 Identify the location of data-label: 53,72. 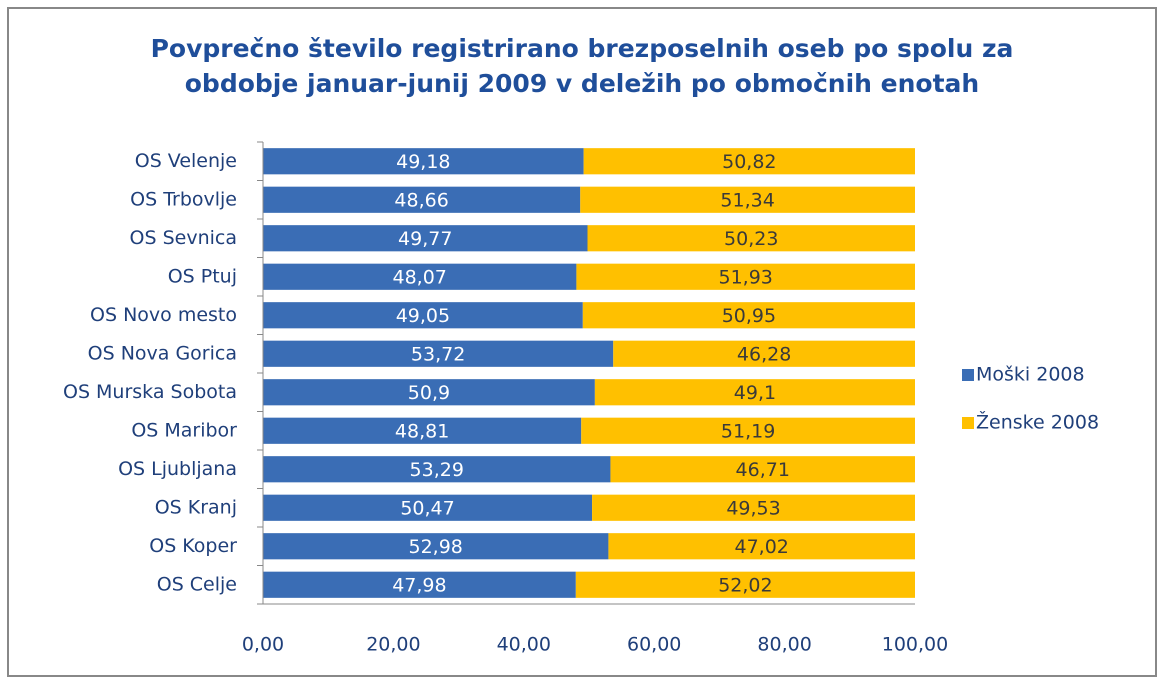
(438, 354).